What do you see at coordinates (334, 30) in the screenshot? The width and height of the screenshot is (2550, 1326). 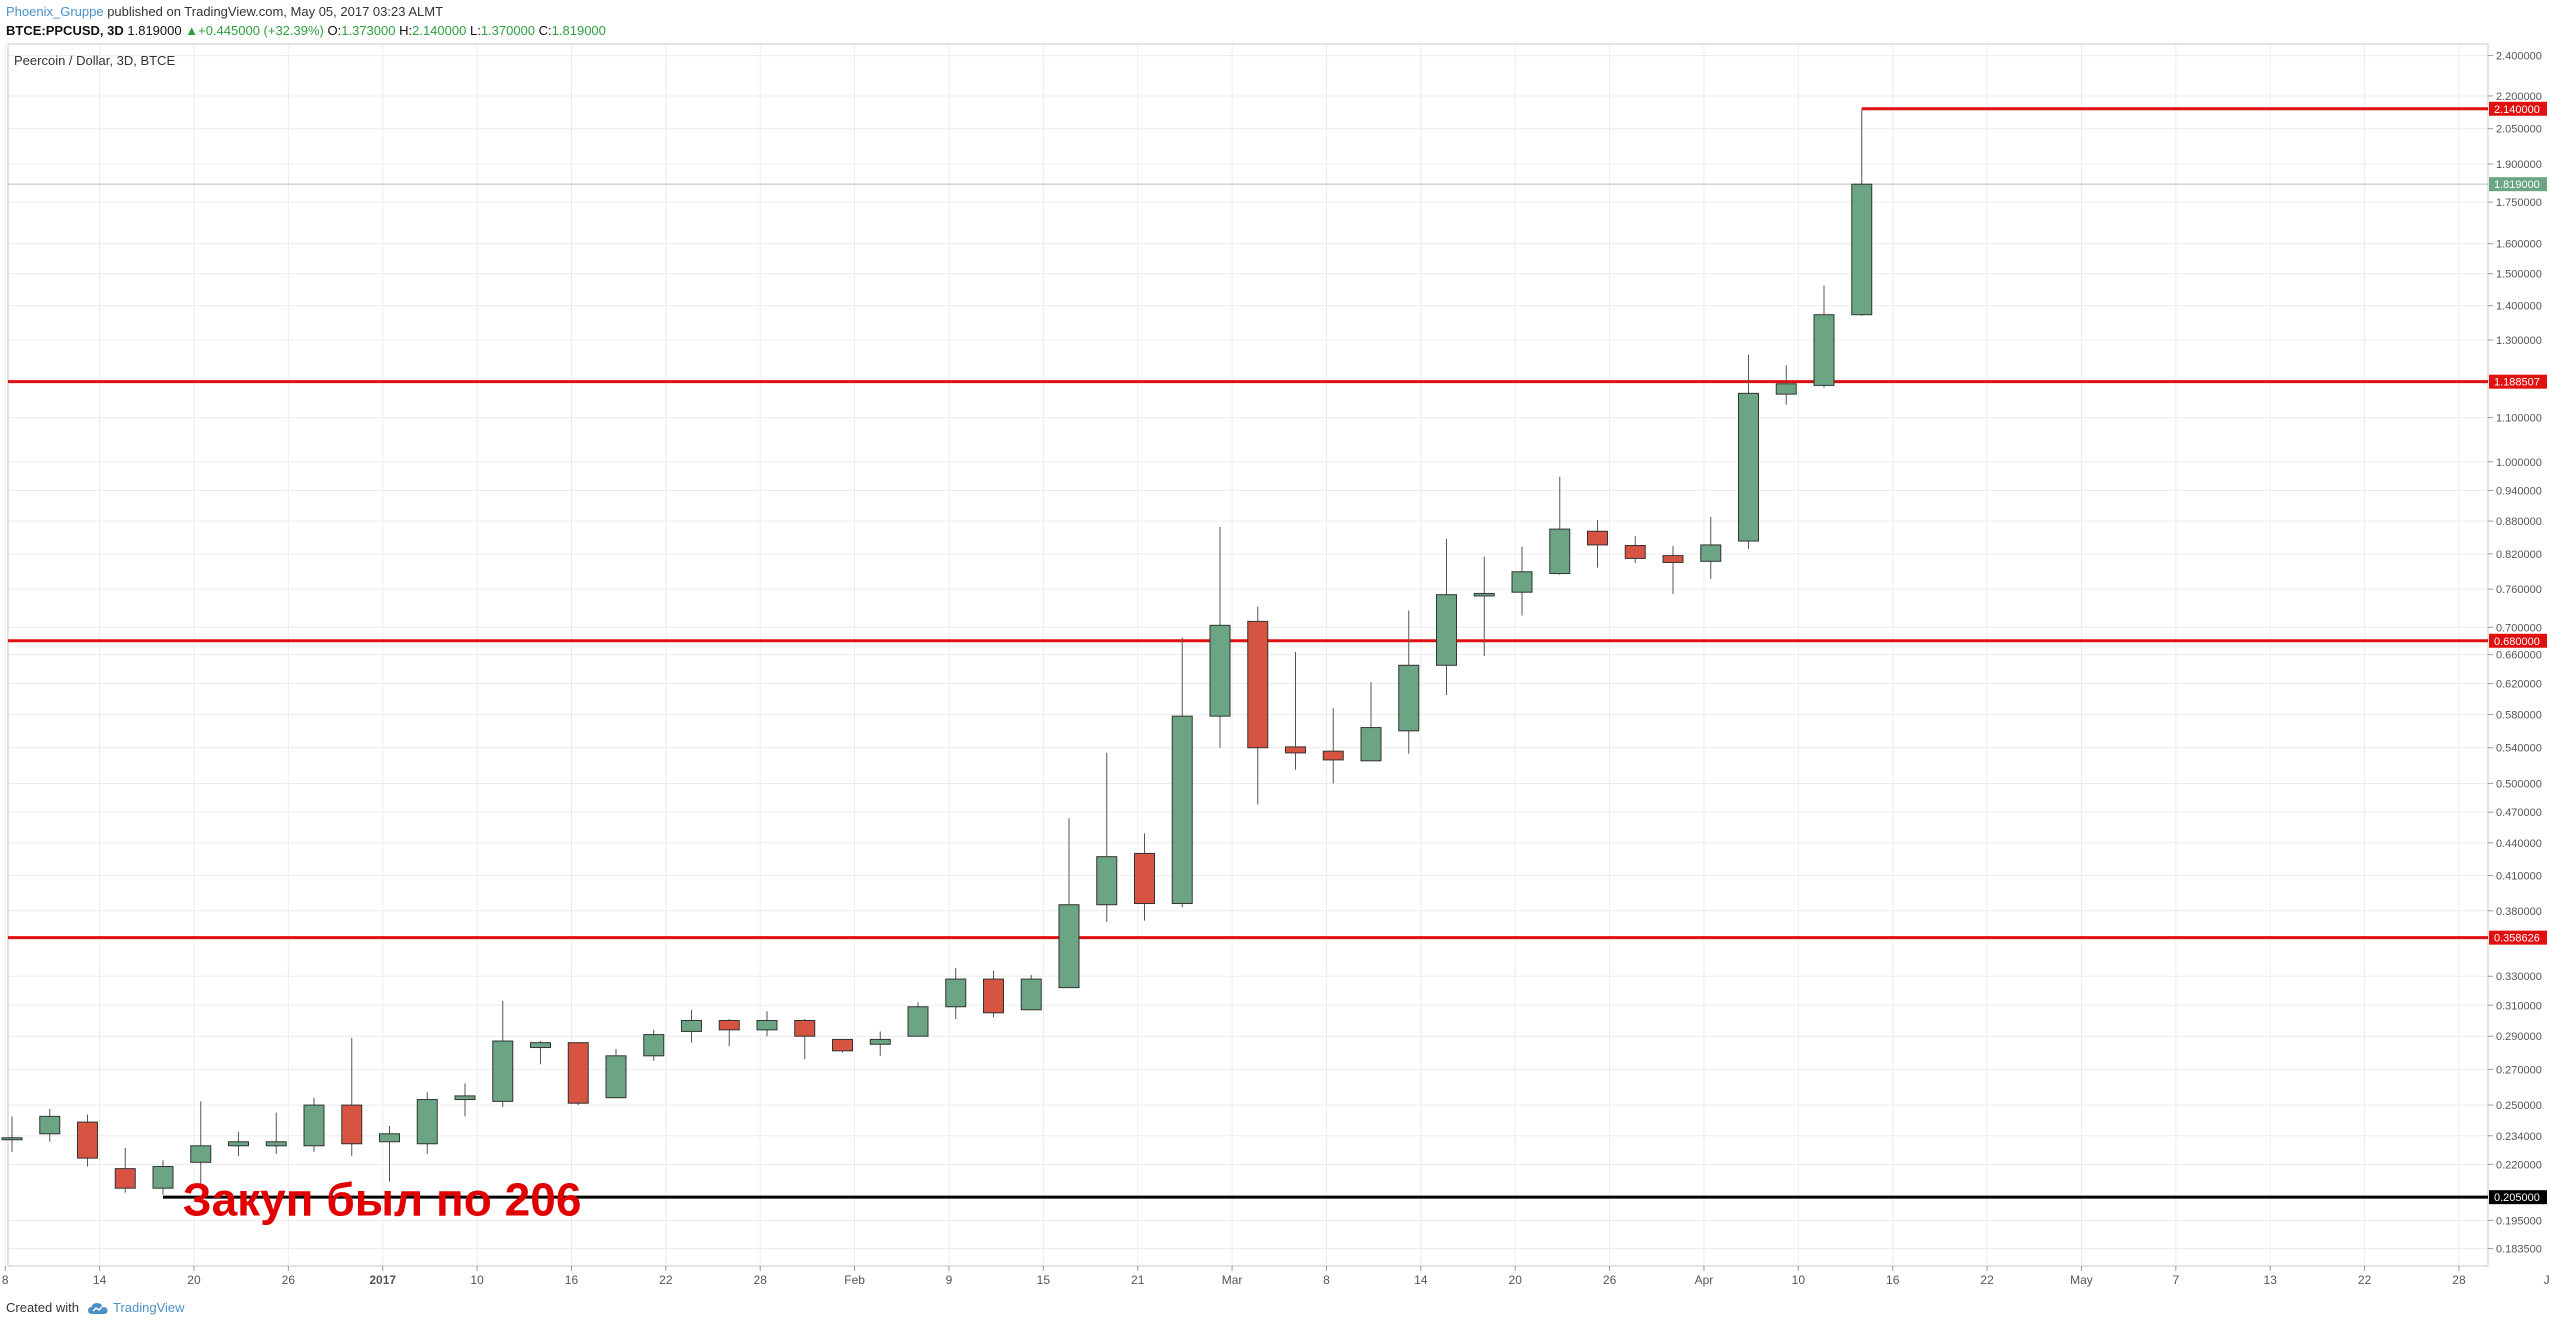 I see `open-label: O:` at bounding box center [334, 30].